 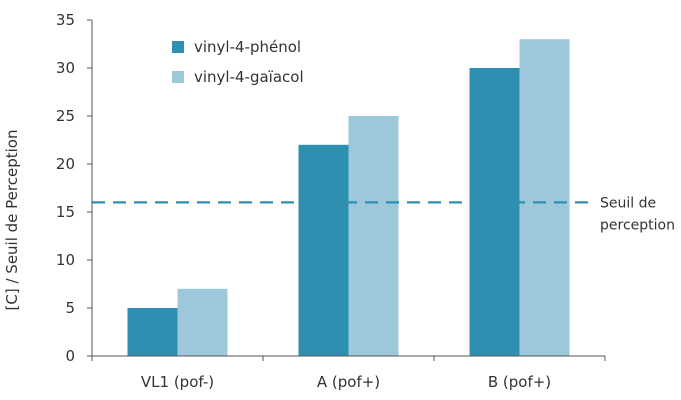 I want to click on y-tick-label: 20, so click(x=65, y=164).